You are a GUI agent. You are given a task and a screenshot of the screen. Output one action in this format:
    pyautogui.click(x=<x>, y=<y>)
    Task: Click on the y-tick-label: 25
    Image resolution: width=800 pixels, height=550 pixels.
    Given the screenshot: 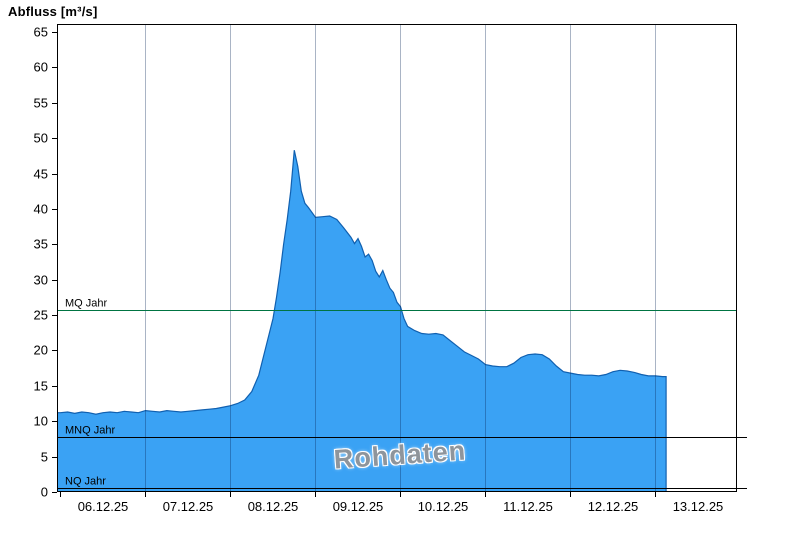 What is the action you would take?
    pyautogui.click(x=41, y=315)
    